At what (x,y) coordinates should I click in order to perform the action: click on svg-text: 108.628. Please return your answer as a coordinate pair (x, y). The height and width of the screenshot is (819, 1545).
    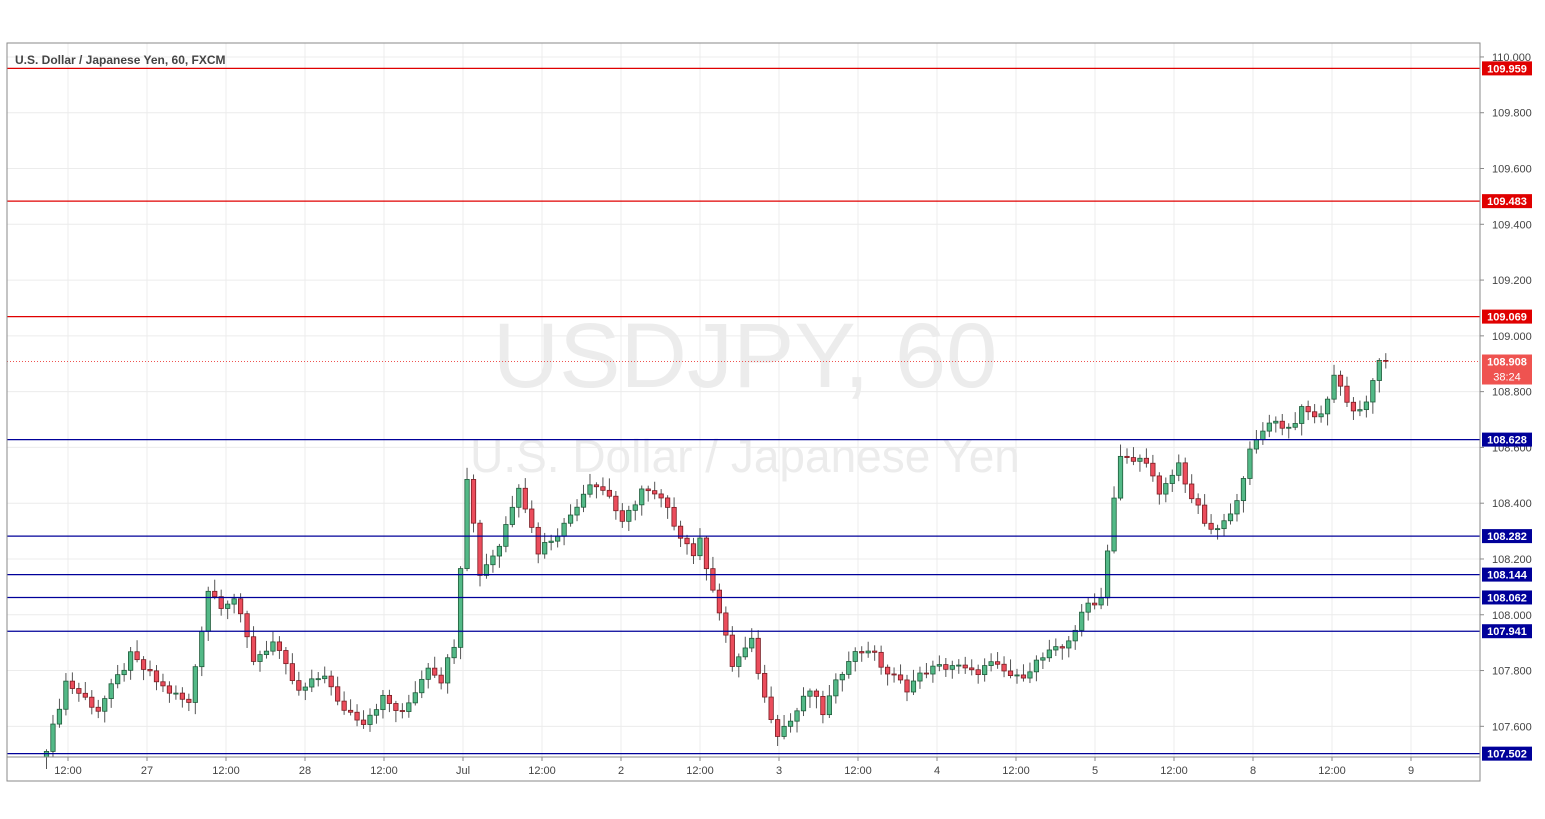
    Looking at the image, I should click on (1507, 441).